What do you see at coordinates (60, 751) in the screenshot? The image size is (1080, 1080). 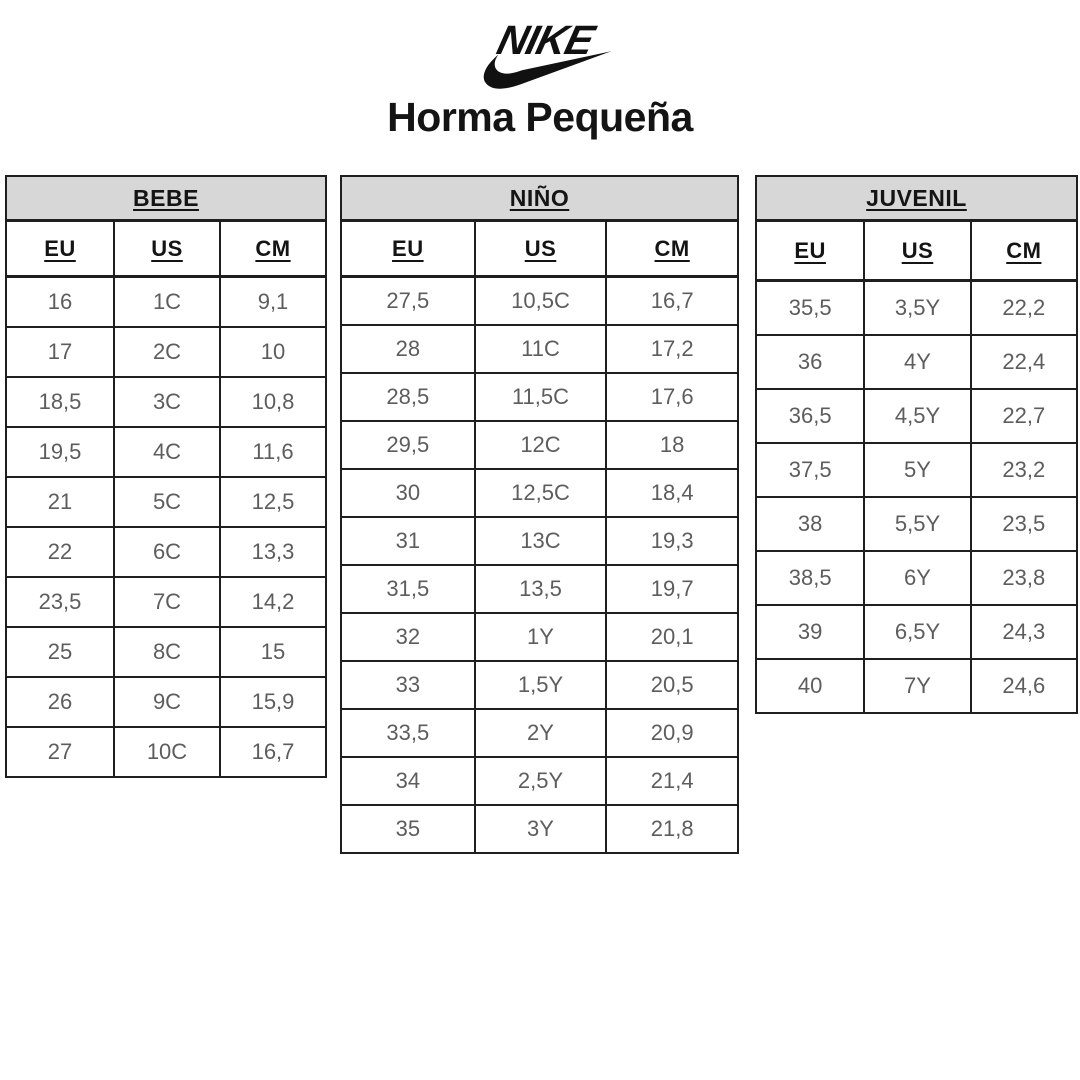 I see `table-cell: 27` at bounding box center [60, 751].